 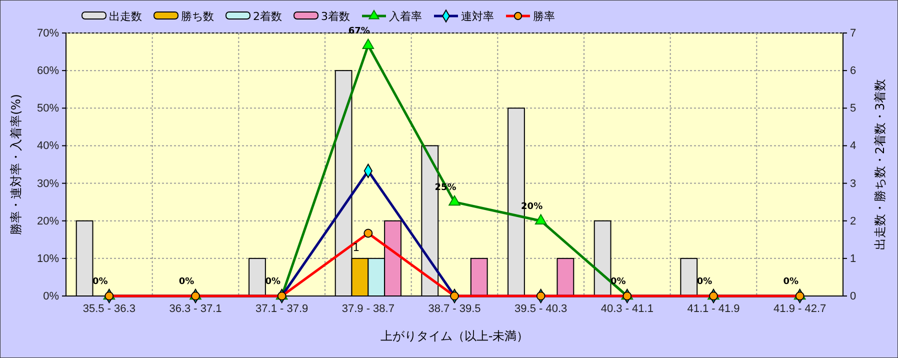 I want to click on legend-label: 出走数, so click(x=125, y=16).